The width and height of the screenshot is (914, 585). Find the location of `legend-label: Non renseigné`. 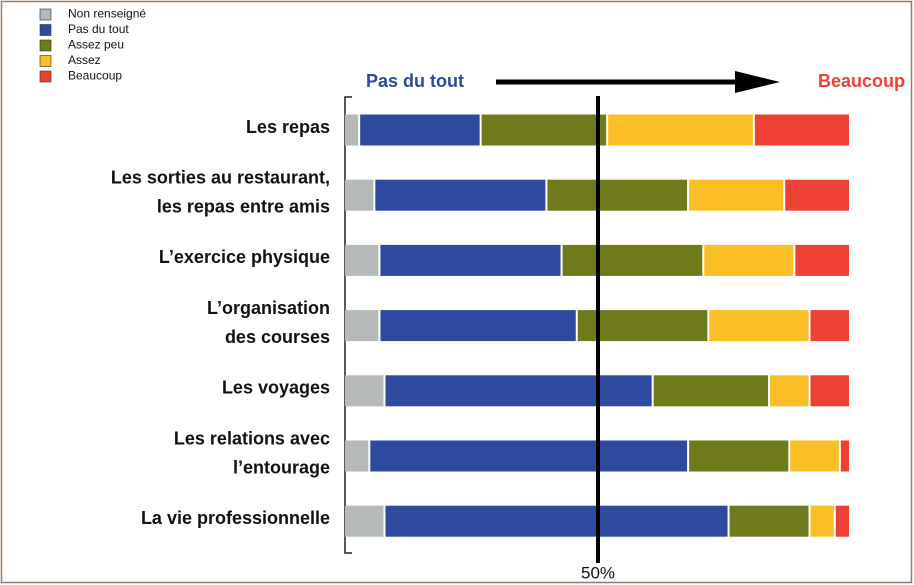

legend-label: Non renseigné is located at coordinates (107, 14).